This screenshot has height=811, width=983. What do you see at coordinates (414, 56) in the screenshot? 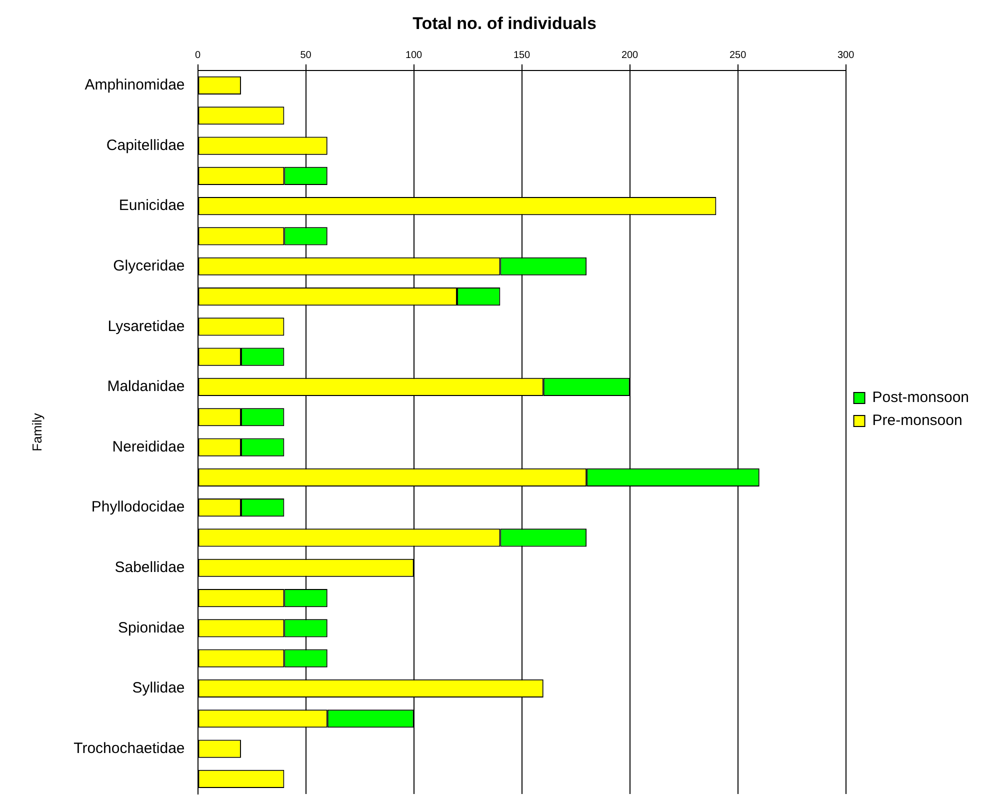
I see `x-tick-label: 100` at bounding box center [414, 56].